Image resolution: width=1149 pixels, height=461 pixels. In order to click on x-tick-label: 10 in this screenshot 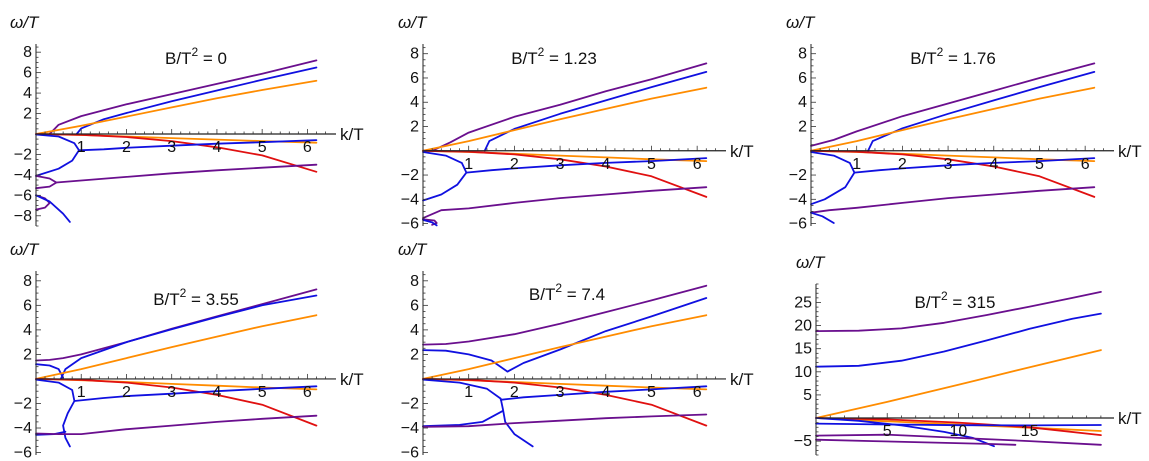, I will do `click(959, 431)`.